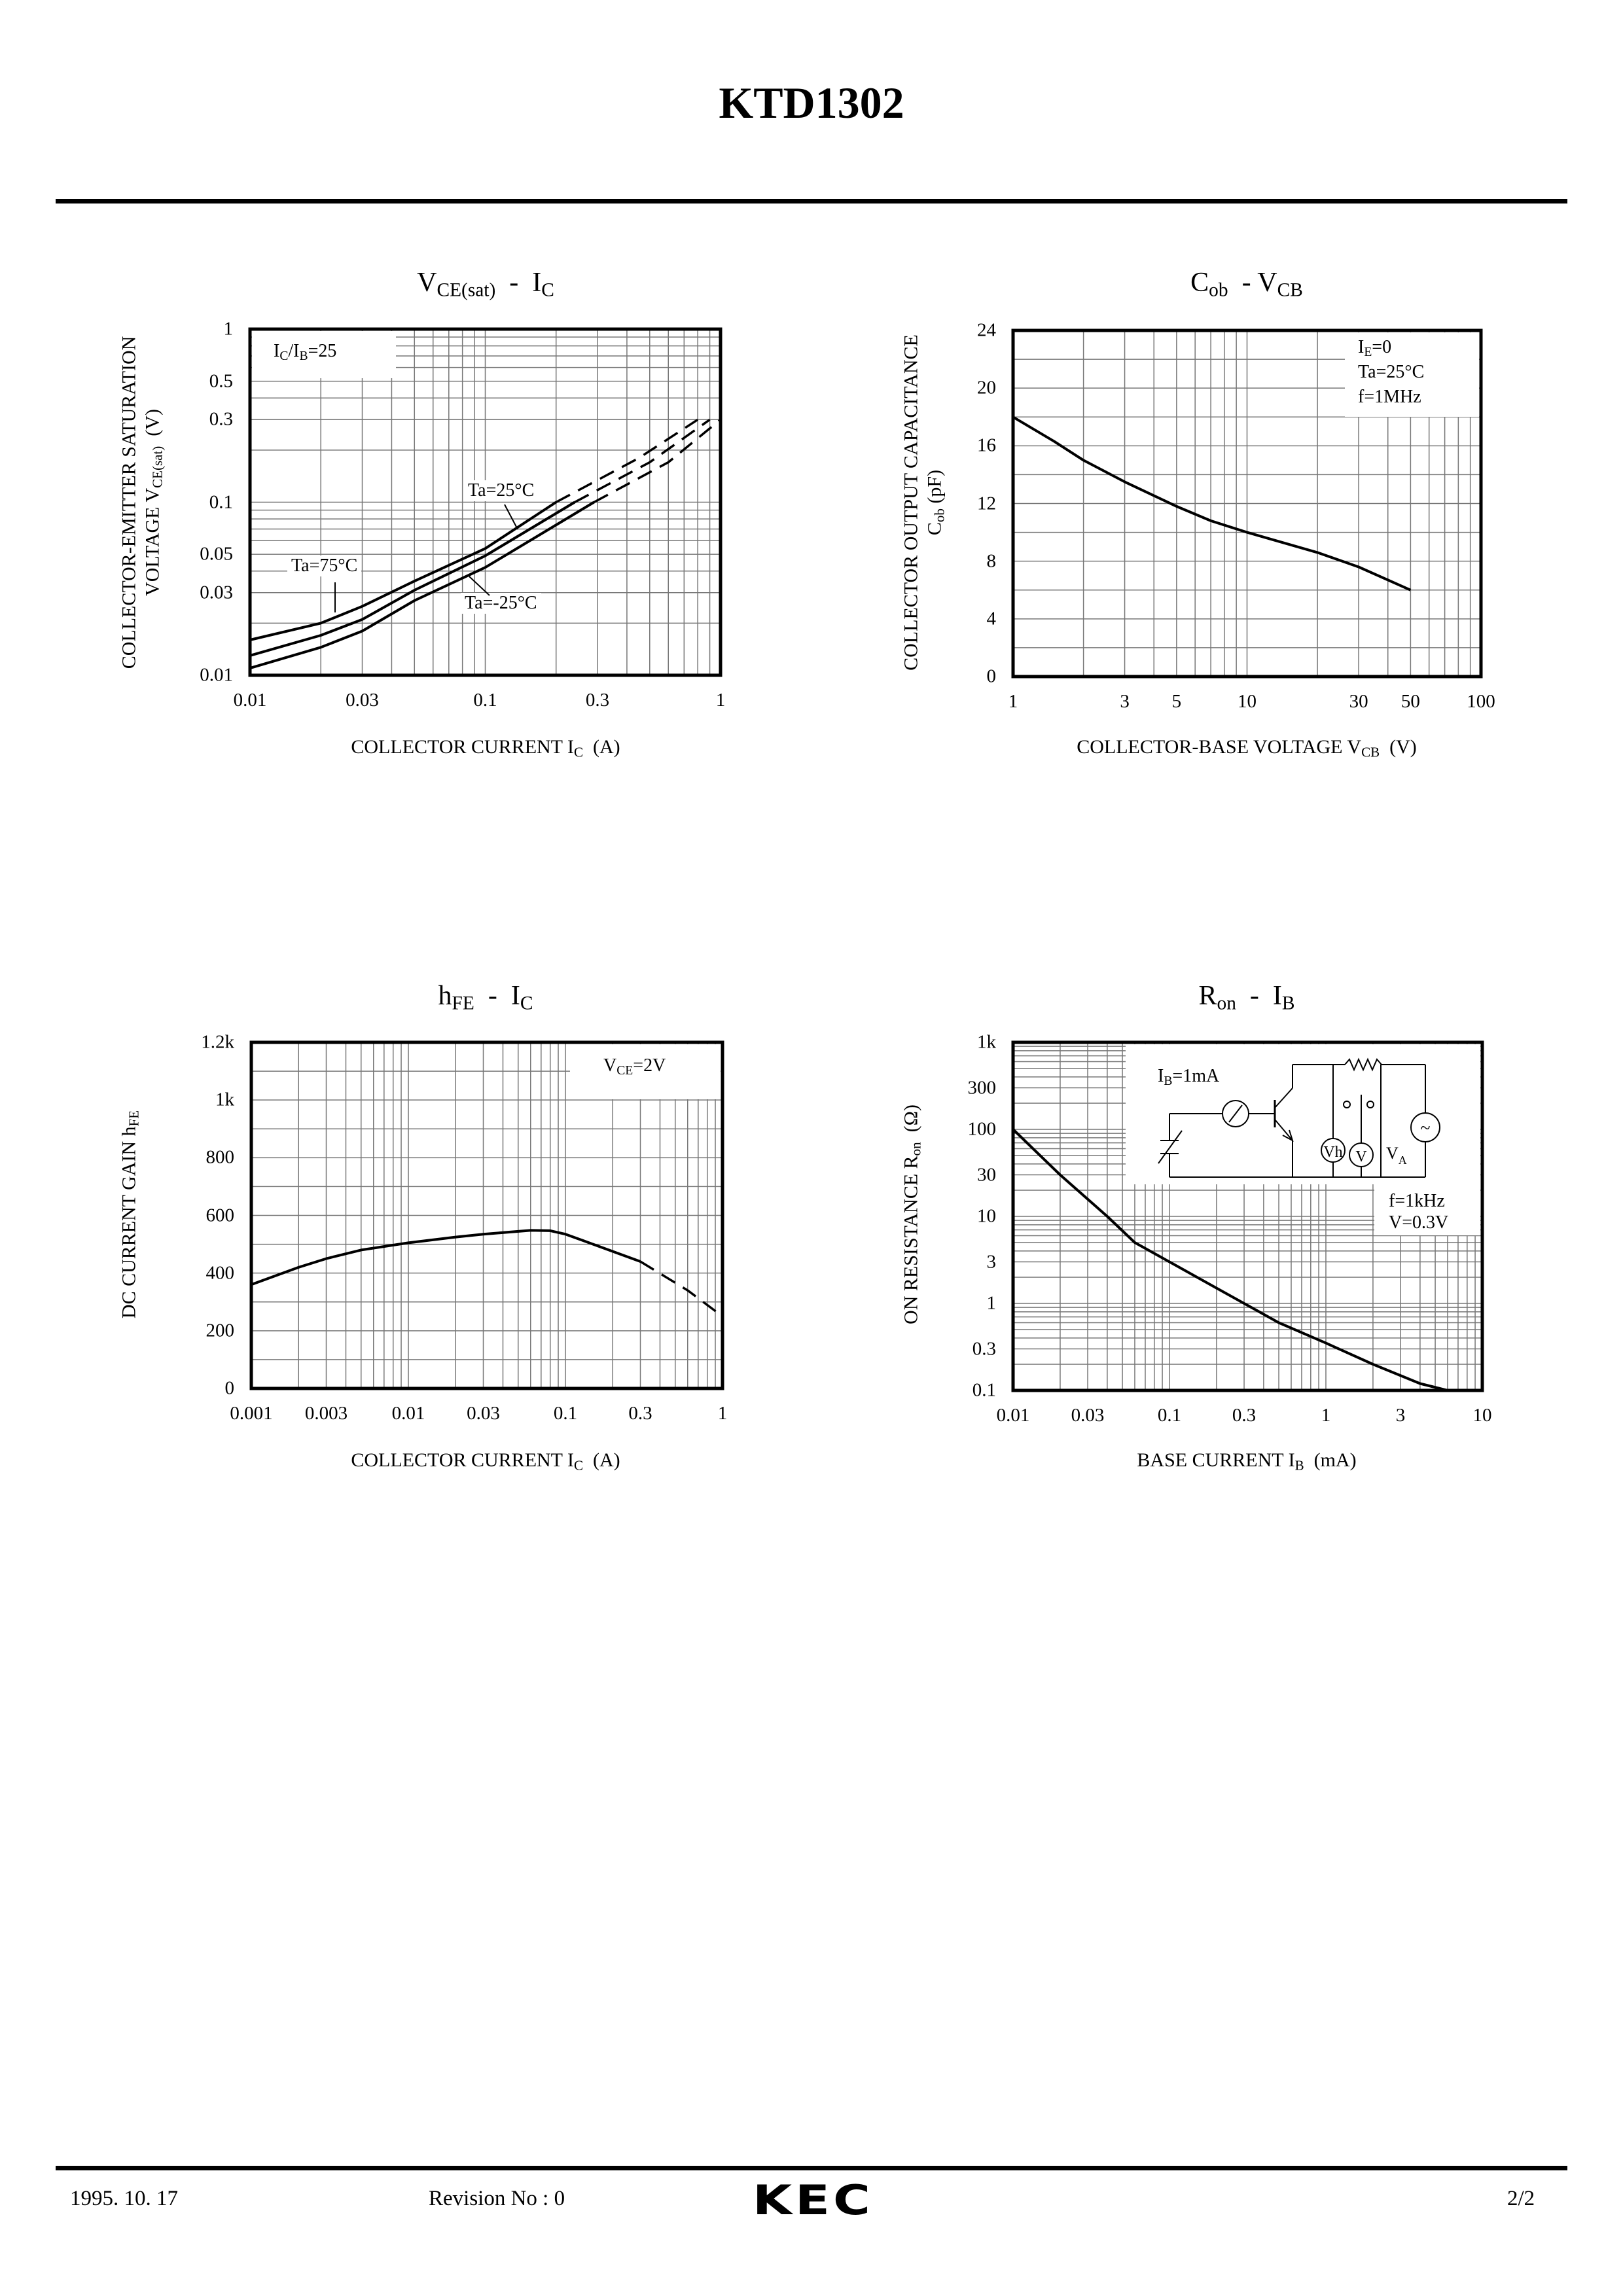 This screenshot has width=1623, height=2296. I want to click on legend-vce: VCE=2V, so click(634, 1067).